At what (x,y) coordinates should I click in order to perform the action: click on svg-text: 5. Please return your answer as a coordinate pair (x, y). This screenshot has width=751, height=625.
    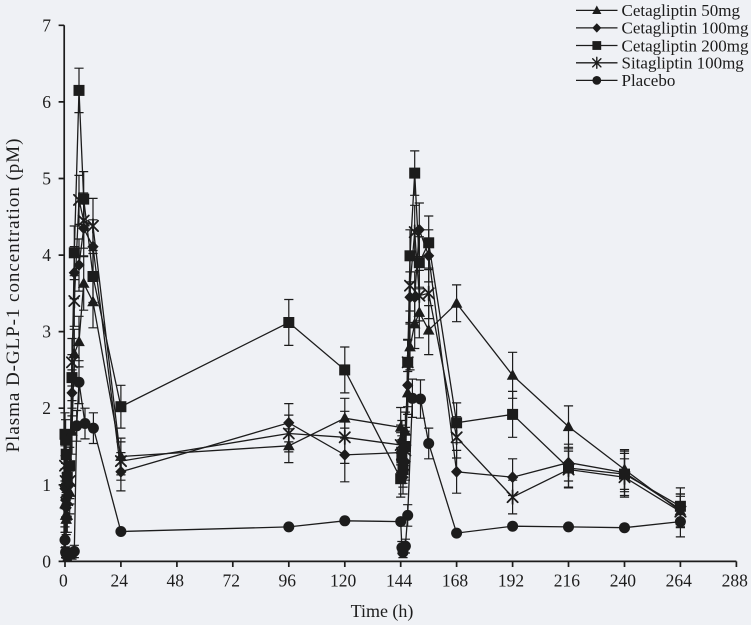
    Looking at the image, I should click on (46, 179).